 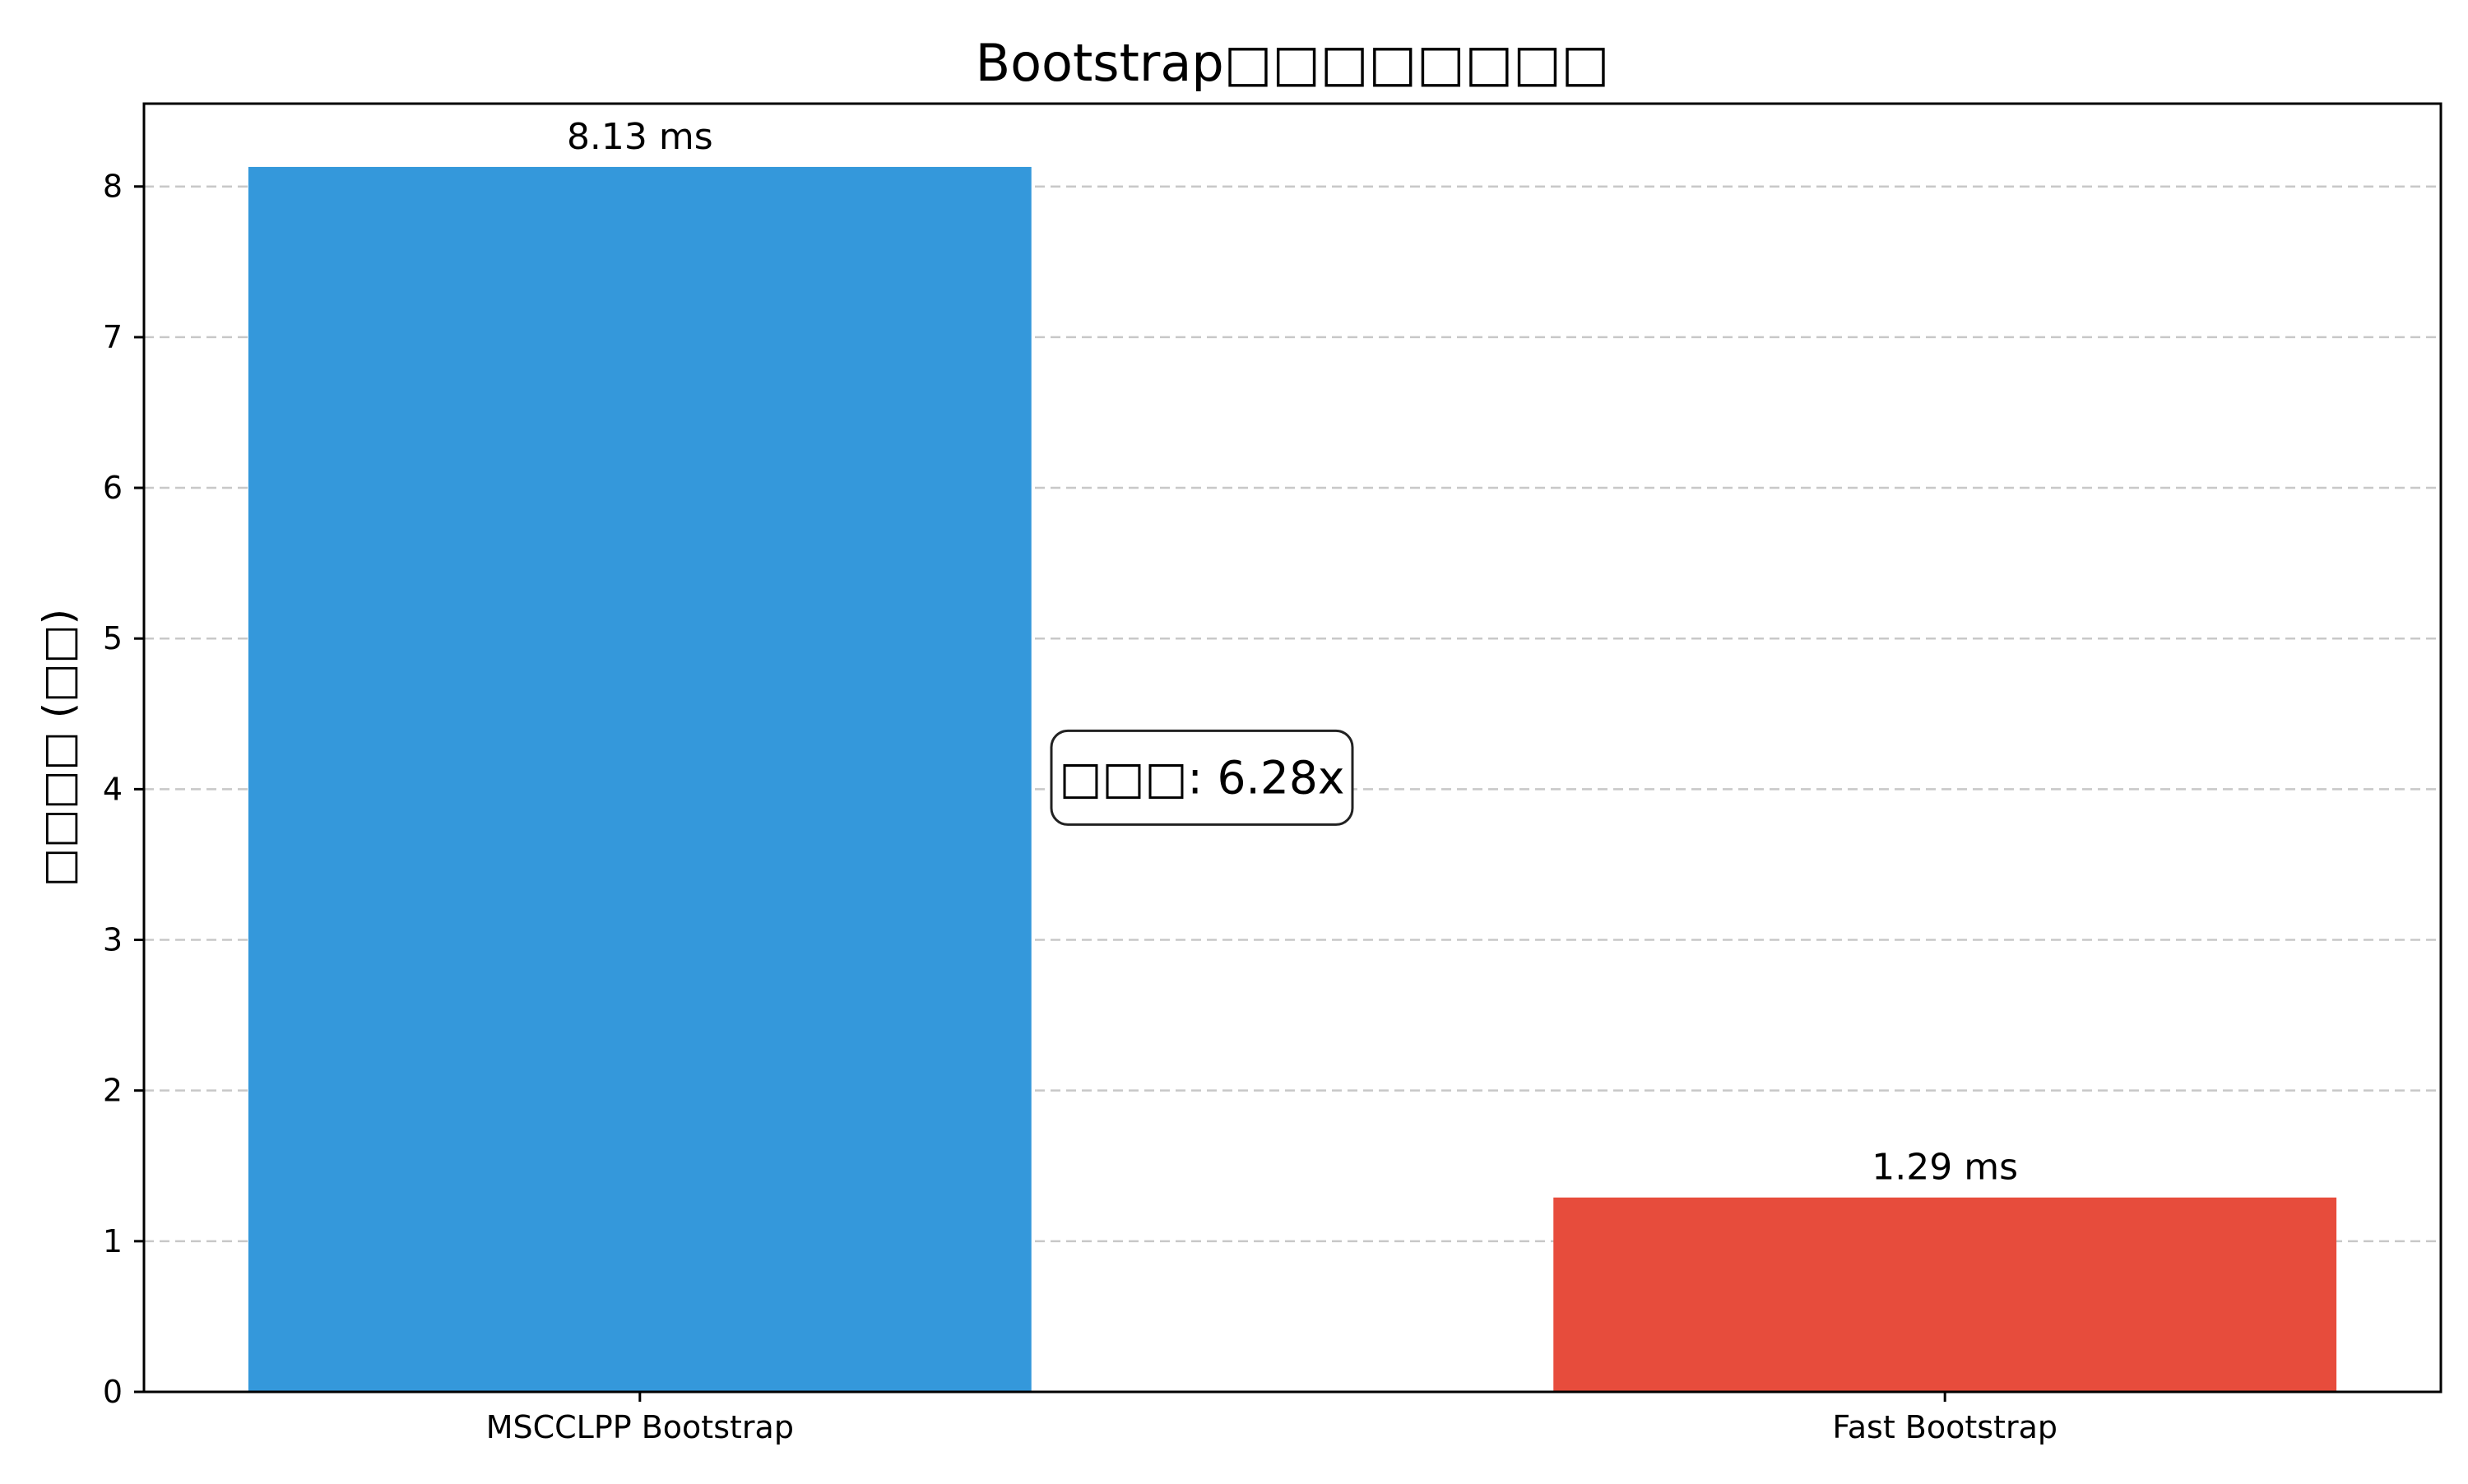 I want to click on y-tick-label: 0, so click(x=113, y=1392).